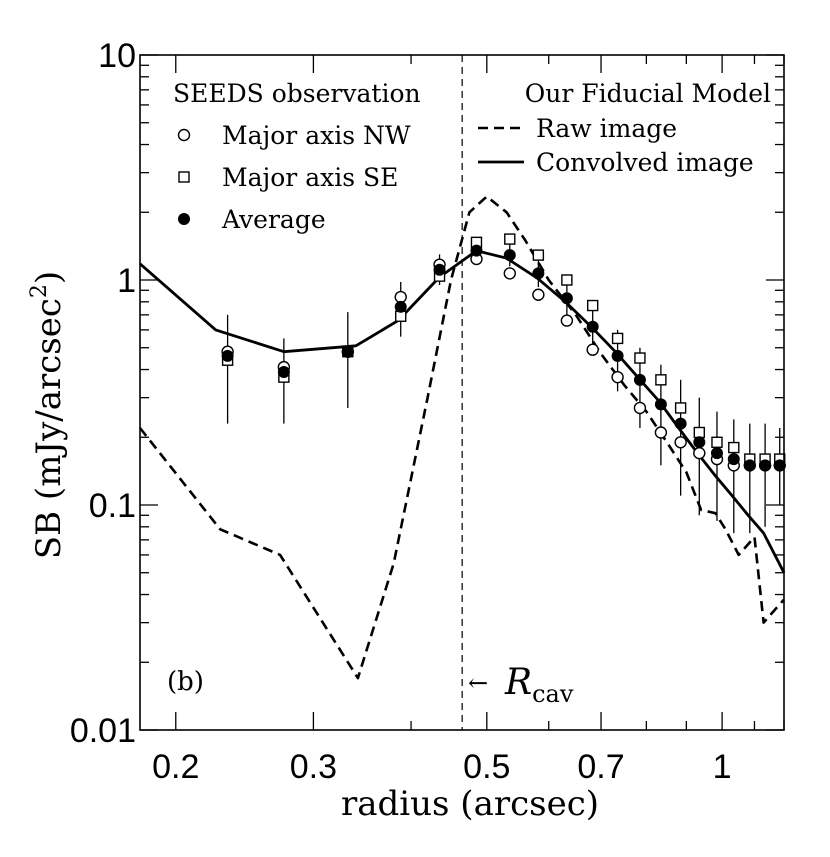 The width and height of the screenshot is (830, 857). Describe the element at coordinates (185, 682) in the screenshot. I see `panel-label: (b)` at that location.